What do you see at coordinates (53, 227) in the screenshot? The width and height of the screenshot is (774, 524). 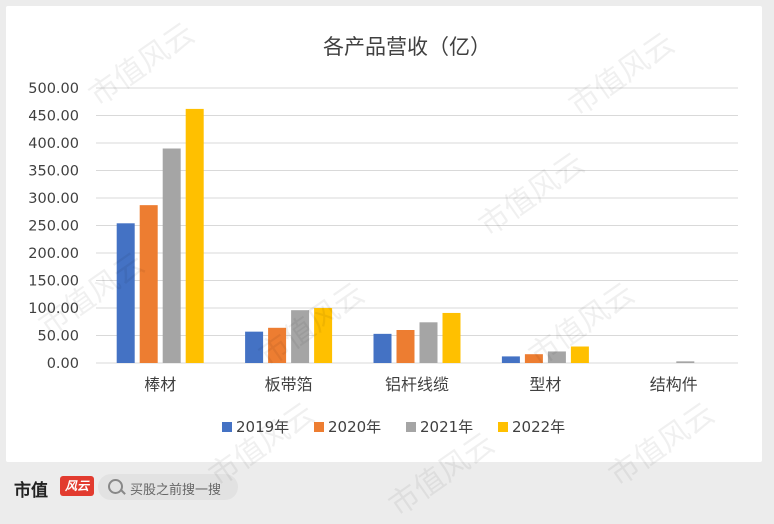 I see `y-tick-label: 250.00` at bounding box center [53, 227].